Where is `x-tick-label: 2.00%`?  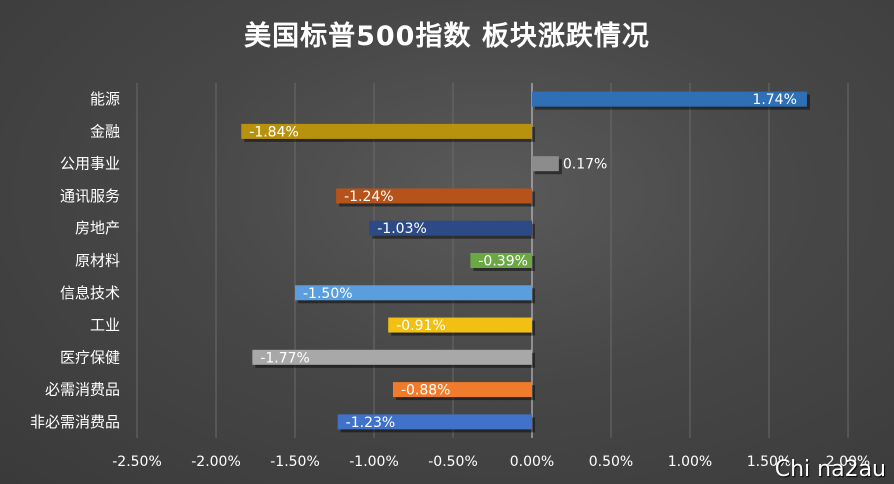
x-tick-label: 2.00% is located at coordinates (848, 462).